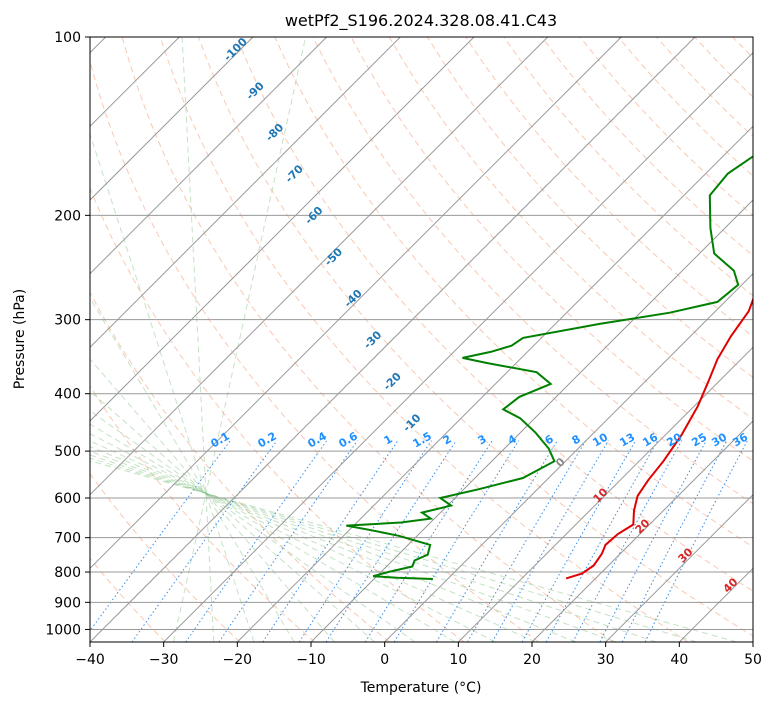  I want to click on temperature-profile, so click(659, 438).